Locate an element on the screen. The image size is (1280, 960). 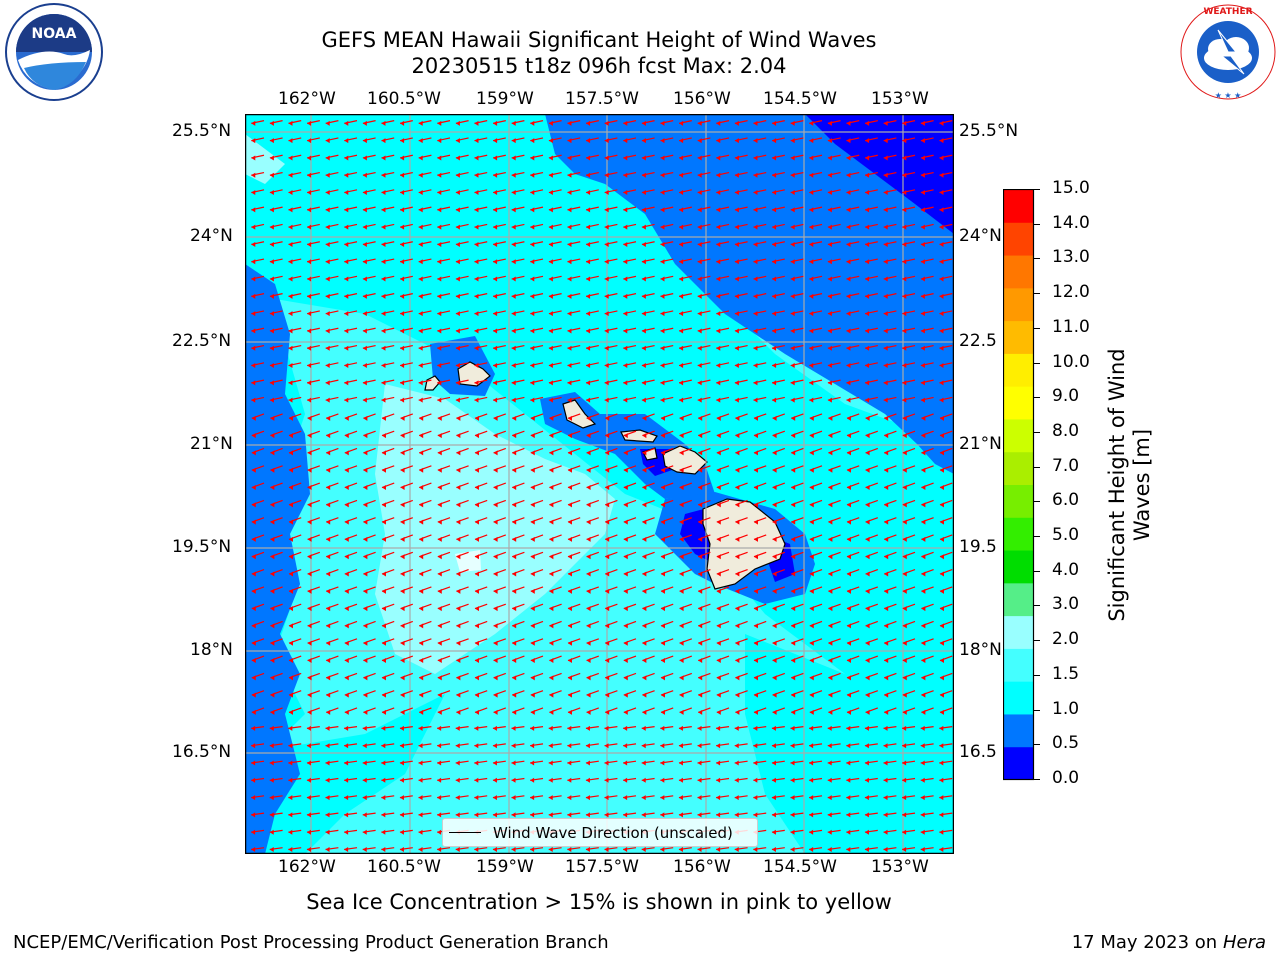
colorbar-tick-mark is located at coordinates (1037, 710).